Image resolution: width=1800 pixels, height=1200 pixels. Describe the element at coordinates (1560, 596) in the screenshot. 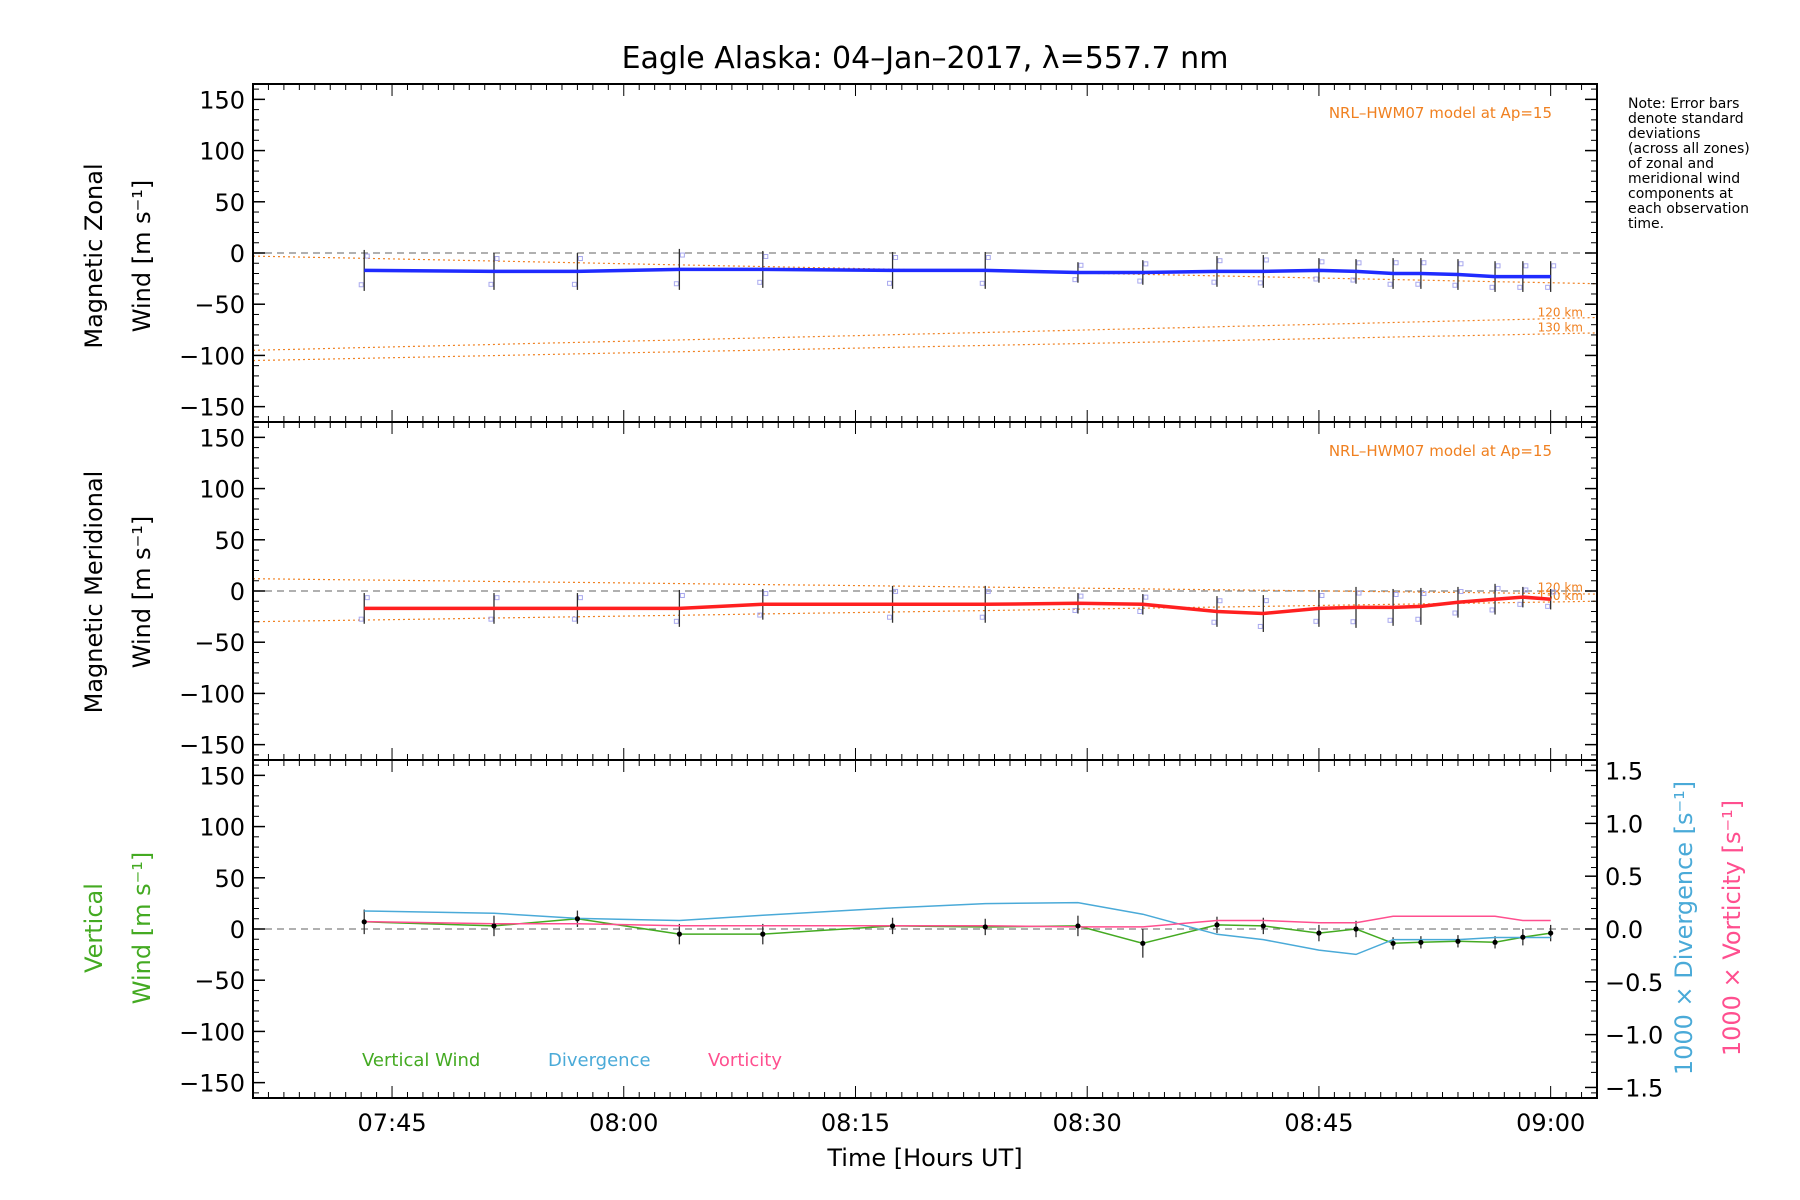

I see `meridional-model-height-label: 130 km` at that location.